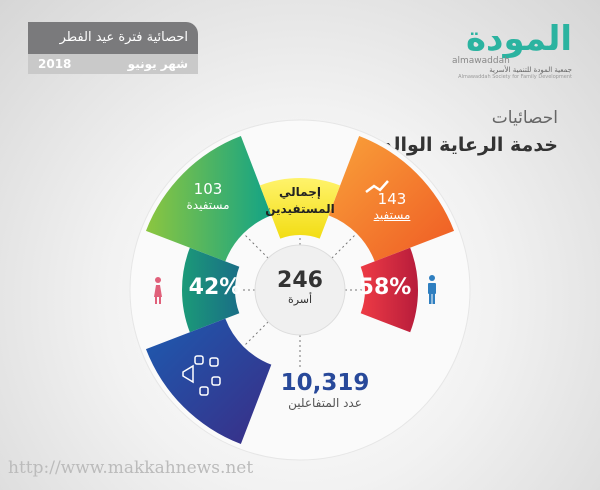 The image size is (600, 490). I want to click on interactions-label: عدد المتفاعلين, so click(325, 403).